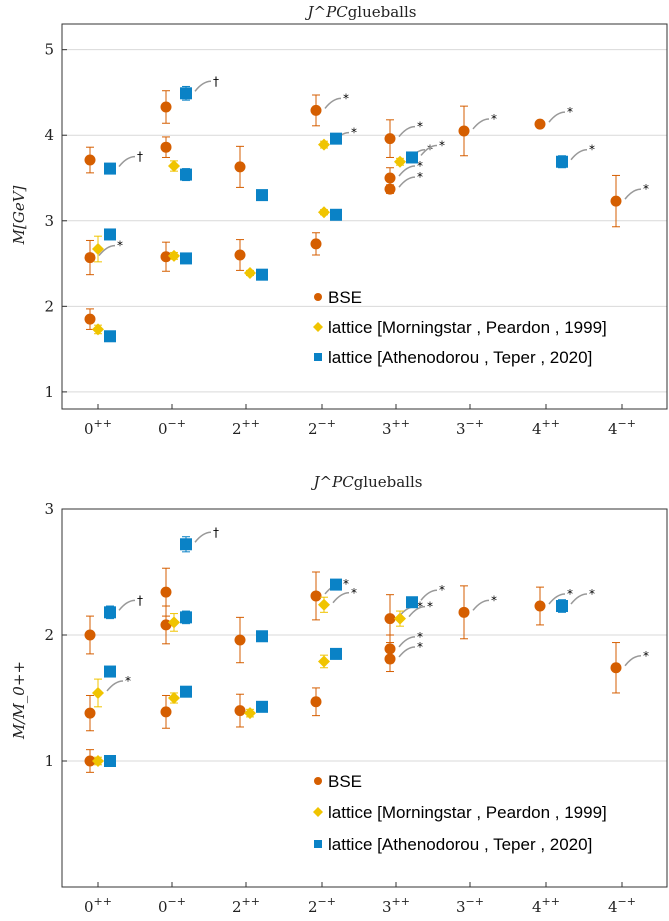 The width and height of the screenshot is (669, 921). What do you see at coordinates (172, 427) in the screenshot?
I see `x-tick-label: 0−+` at bounding box center [172, 427].